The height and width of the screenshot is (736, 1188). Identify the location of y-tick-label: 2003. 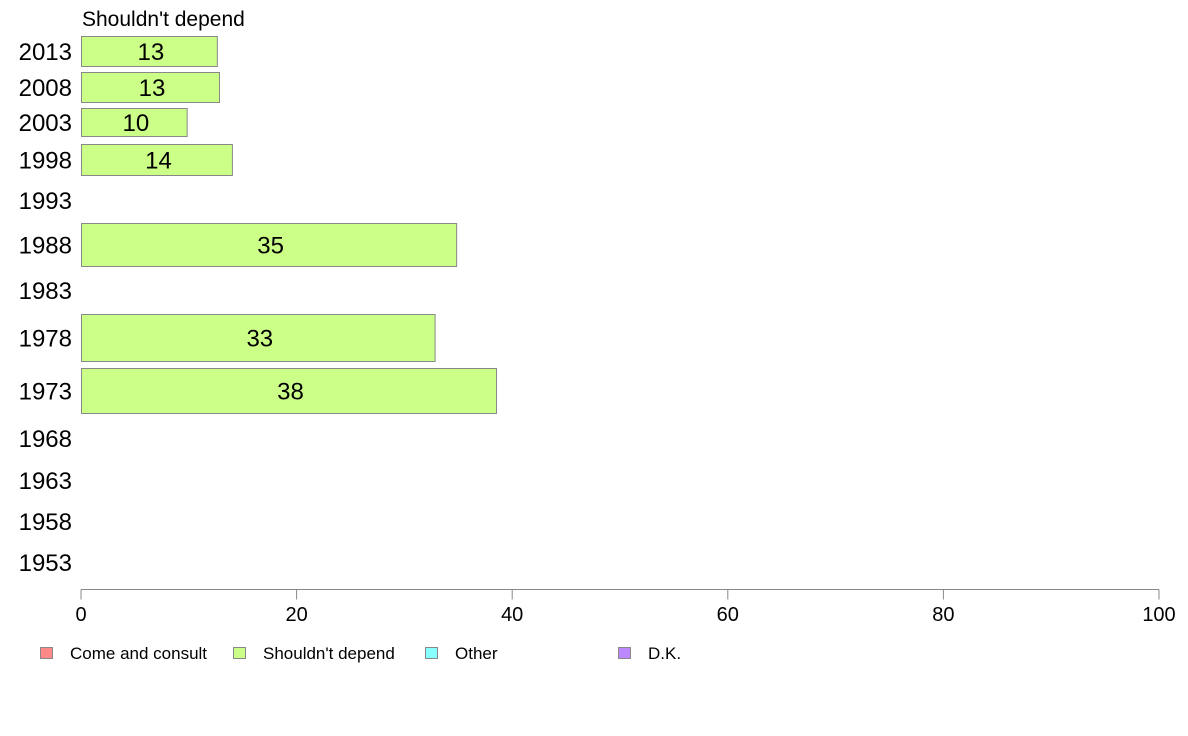
(45, 123).